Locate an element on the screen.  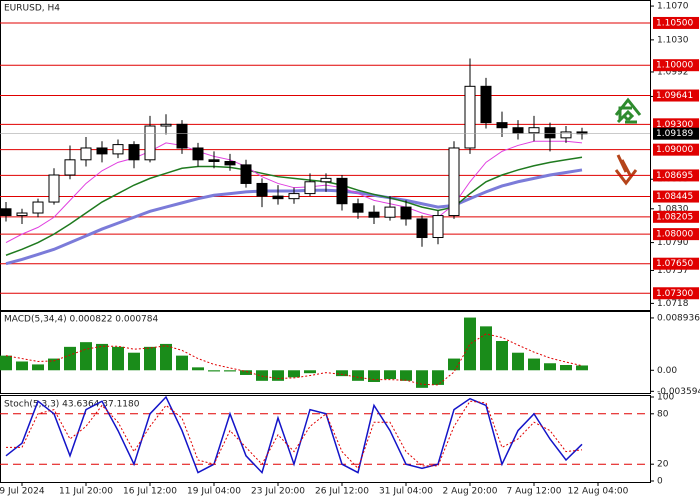
level-label: 1.07300 is located at coordinates (674, 294).